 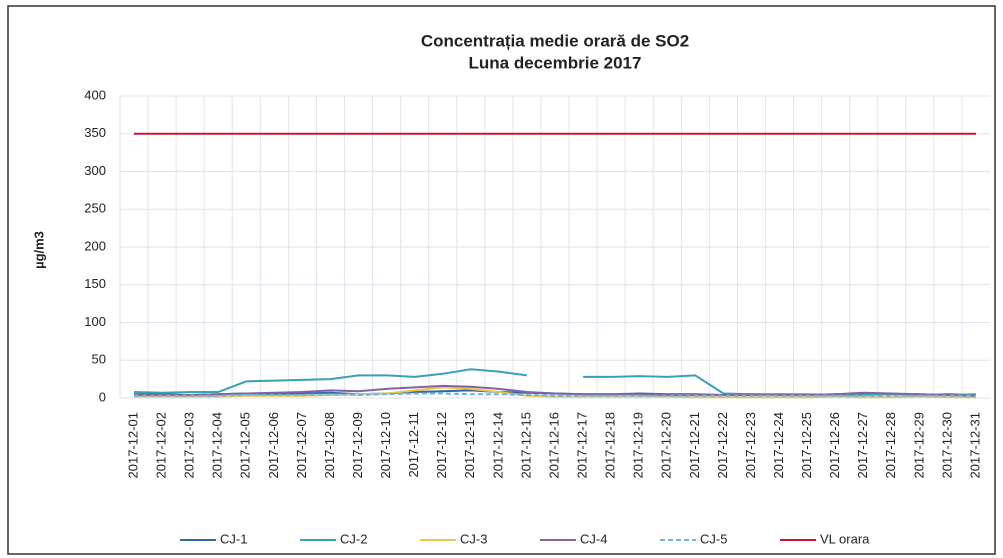 What do you see at coordinates (95, 321) in the screenshot?
I see `y-tick-label: 100` at bounding box center [95, 321].